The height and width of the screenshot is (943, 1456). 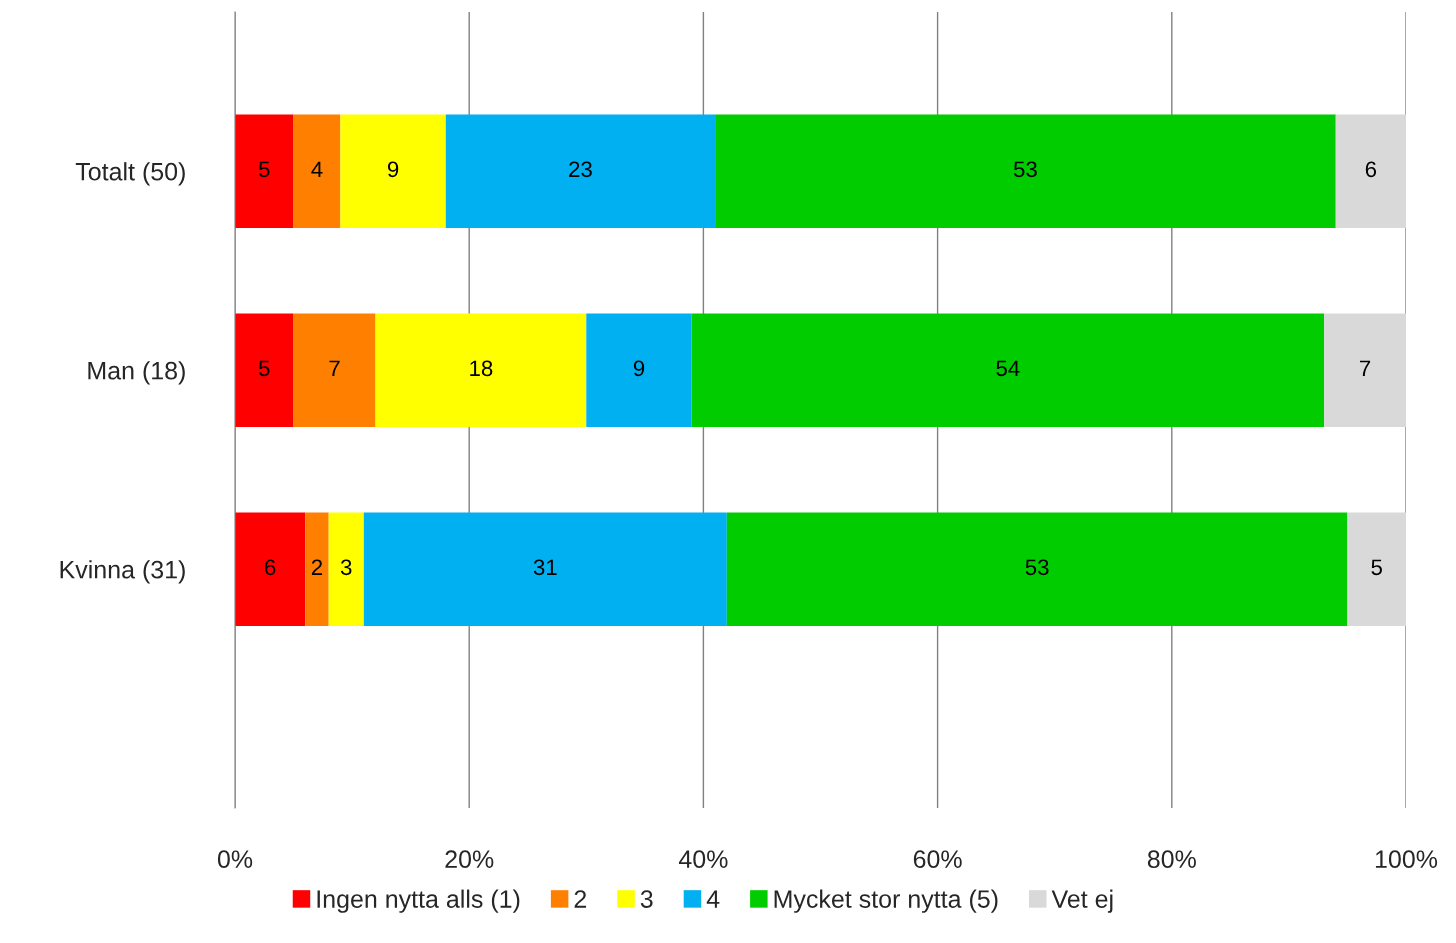 I want to click on legend-label: Mycket stor nytta (5), so click(x=886, y=901).